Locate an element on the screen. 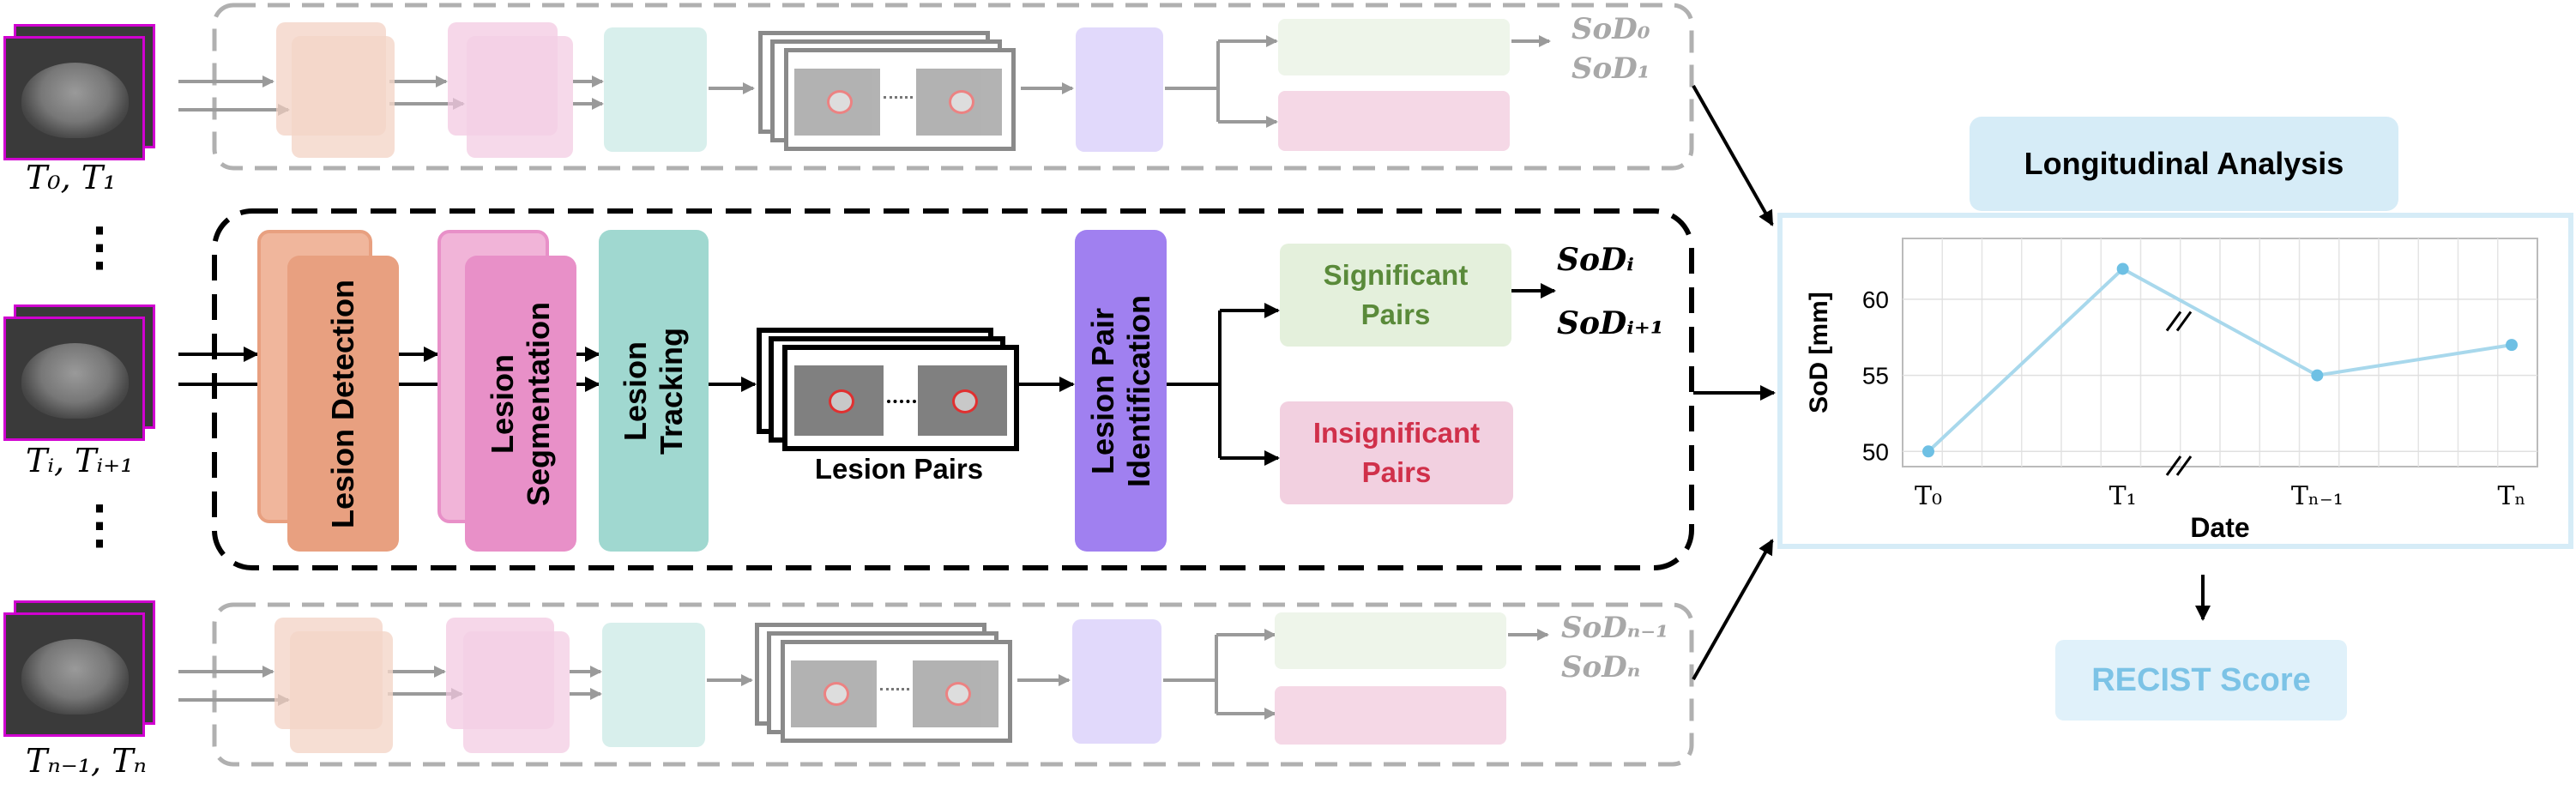 The width and height of the screenshot is (2576, 808). lesion-detection-block: Lesion Detection is located at coordinates (343, 404).